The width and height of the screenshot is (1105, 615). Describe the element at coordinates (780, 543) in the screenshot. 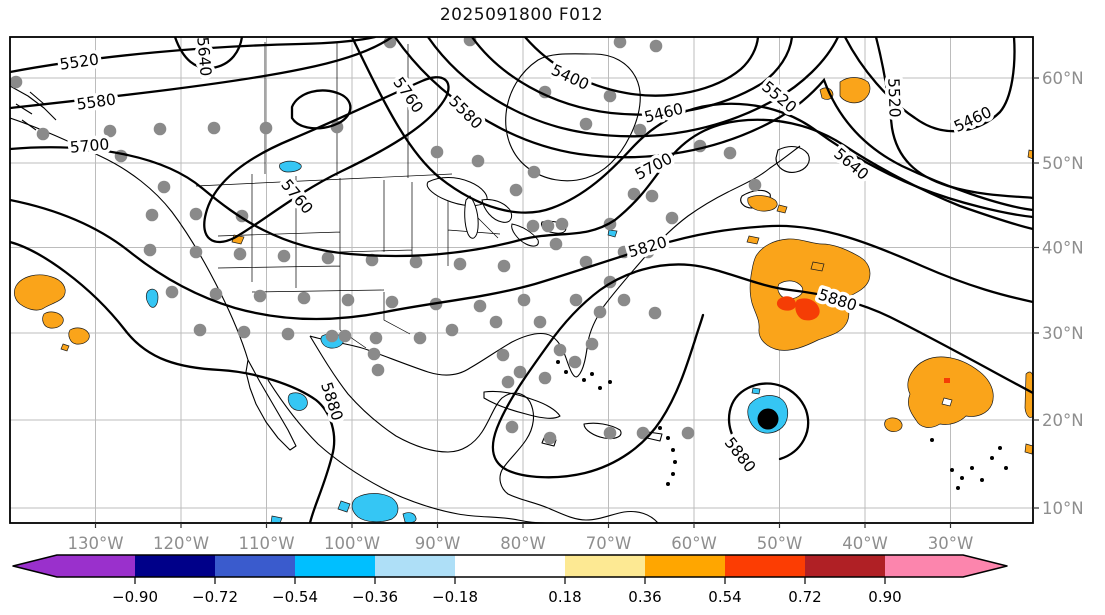

I see `lon-tick-label: 50°W` at that location.